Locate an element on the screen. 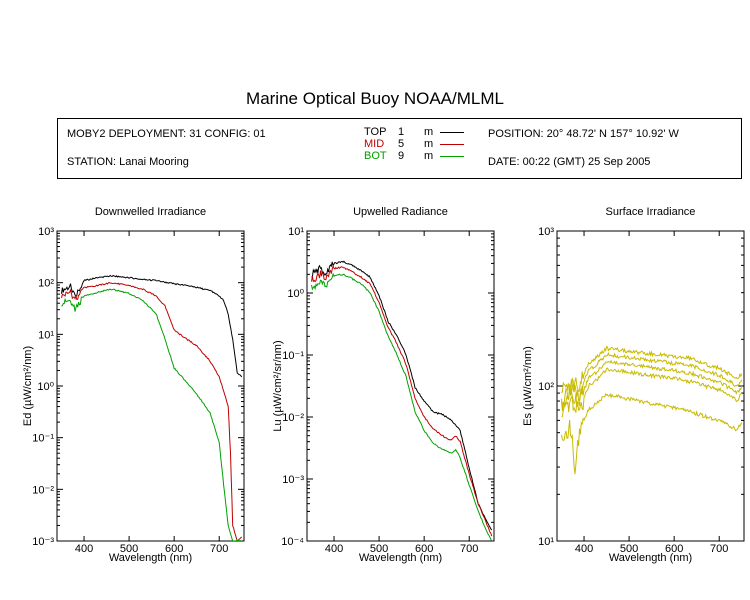  deployment-label: MOBY2 DEPLOYMENT: 31 CONFIG: 01 is located at coordinates (166, 134).